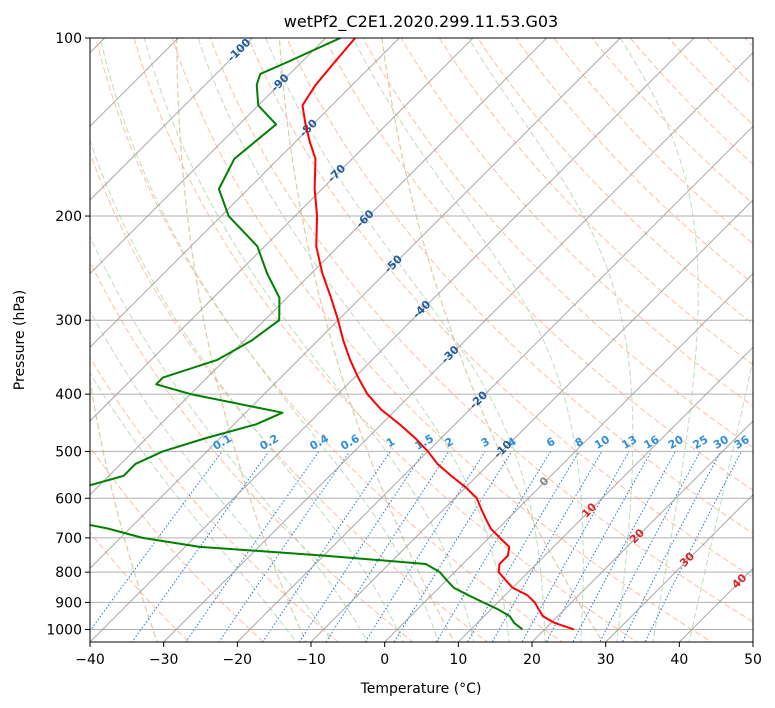  What do you see at coordinates (421, 689) in the screenshot?
I see `x-axis-title: Temperature (°C)` at bounding box center [421, 689].